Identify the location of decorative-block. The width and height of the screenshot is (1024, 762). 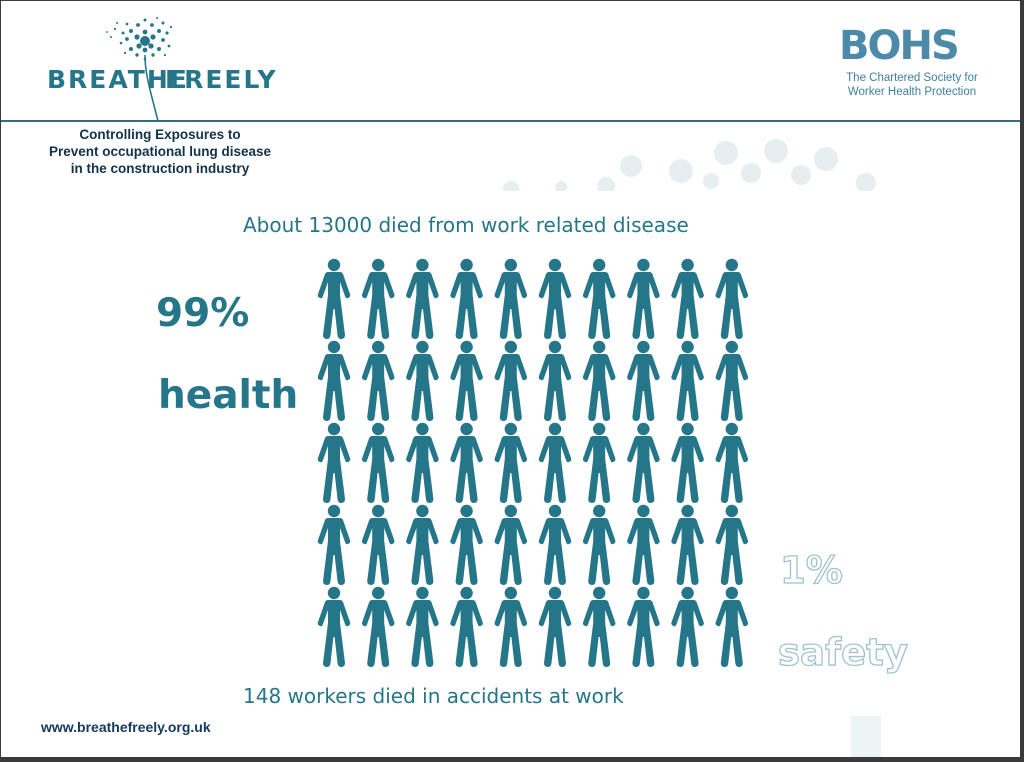
(866, 736).